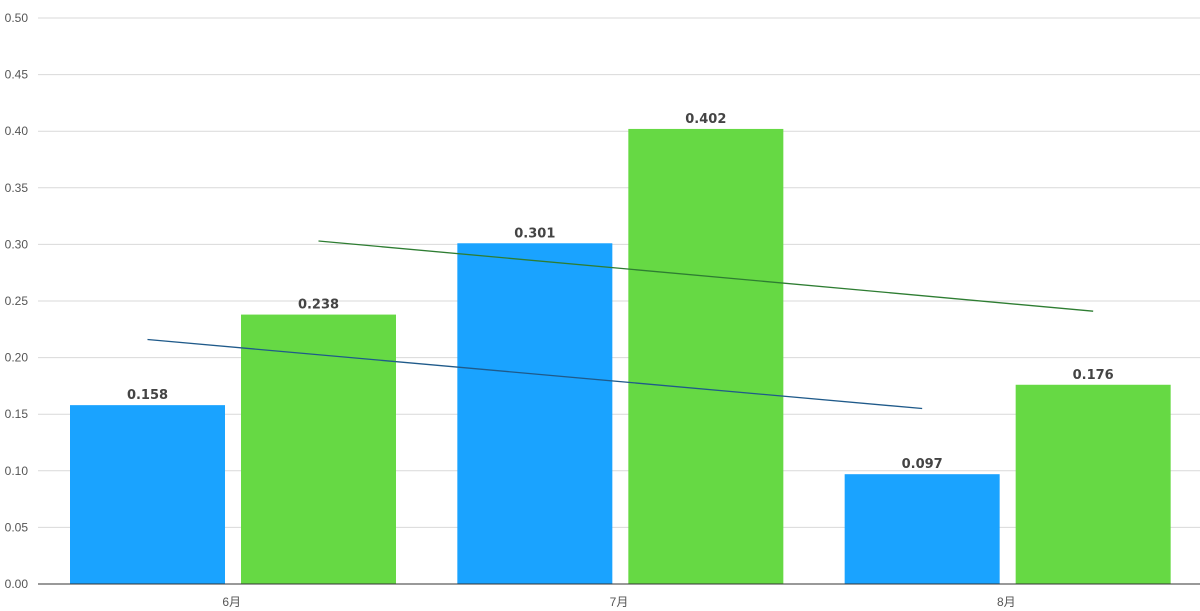  I want to click on y-tick-label: 0.40, so click(17, 131).